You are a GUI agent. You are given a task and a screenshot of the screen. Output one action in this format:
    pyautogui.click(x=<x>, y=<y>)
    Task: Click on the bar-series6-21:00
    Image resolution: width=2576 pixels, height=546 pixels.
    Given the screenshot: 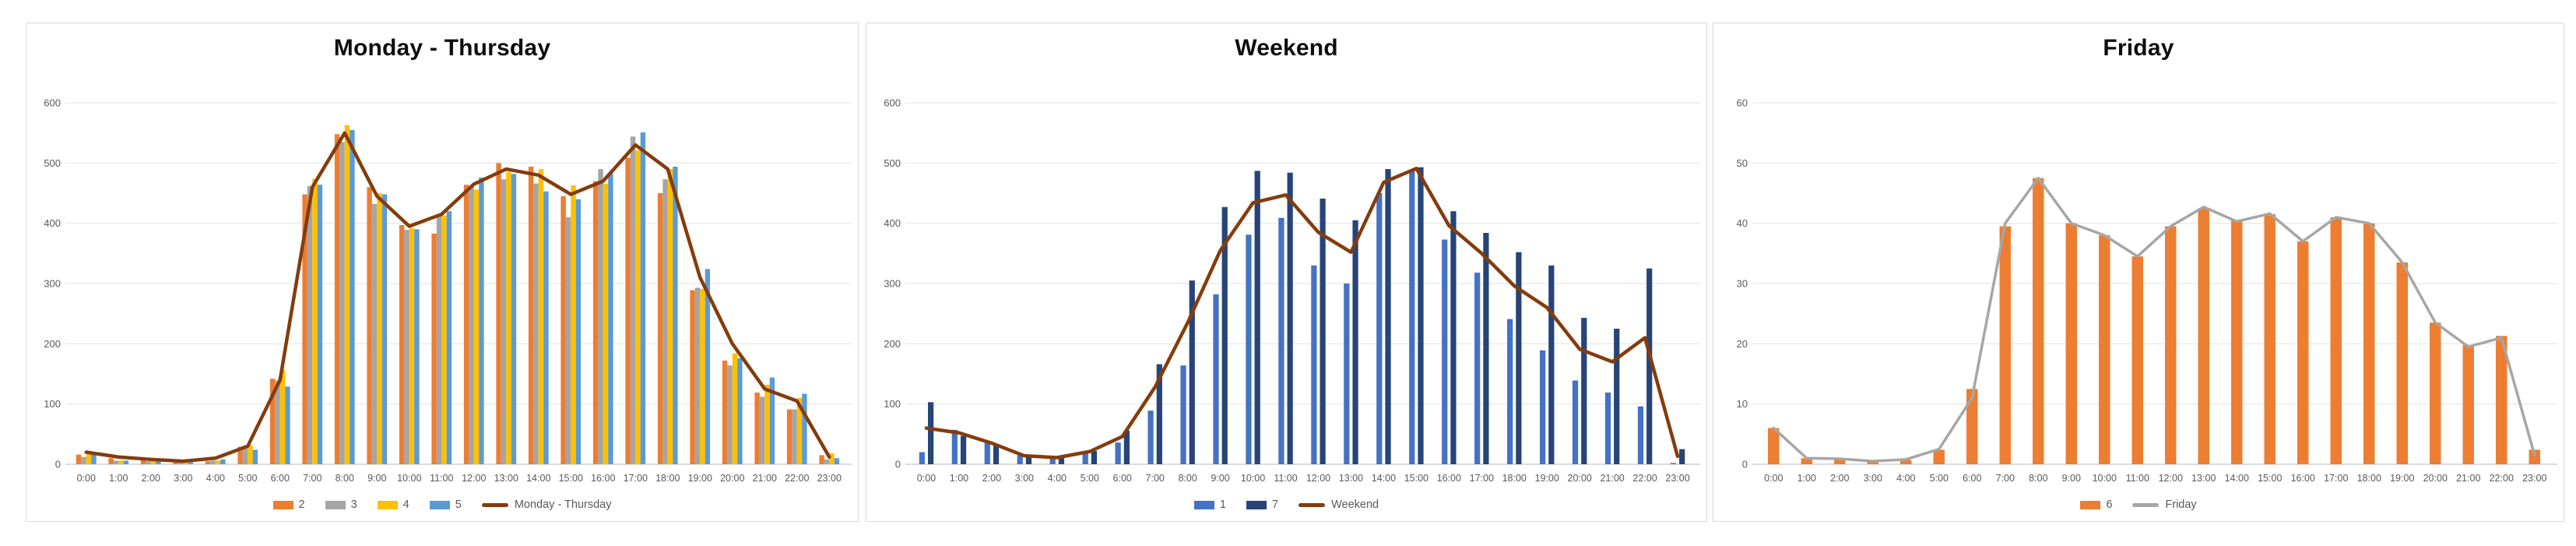 What is the action you would take?
    pyautogui.click(x=2468, y=404)
    